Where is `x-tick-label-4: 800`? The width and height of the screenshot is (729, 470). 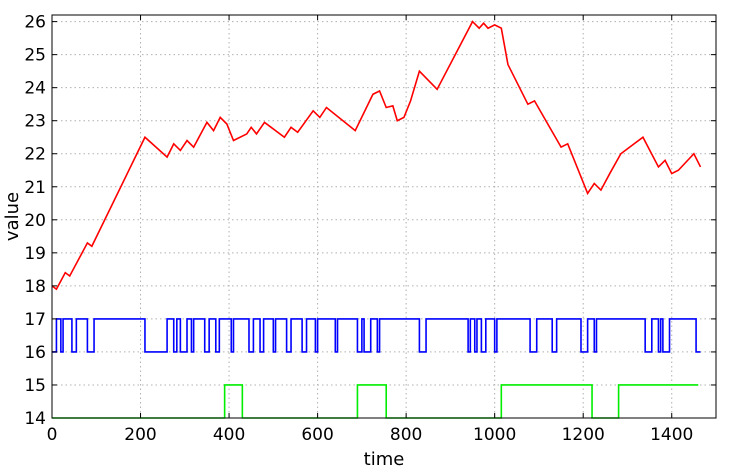
x-tick-label-4: 800 is located at coordinates (406, 435).